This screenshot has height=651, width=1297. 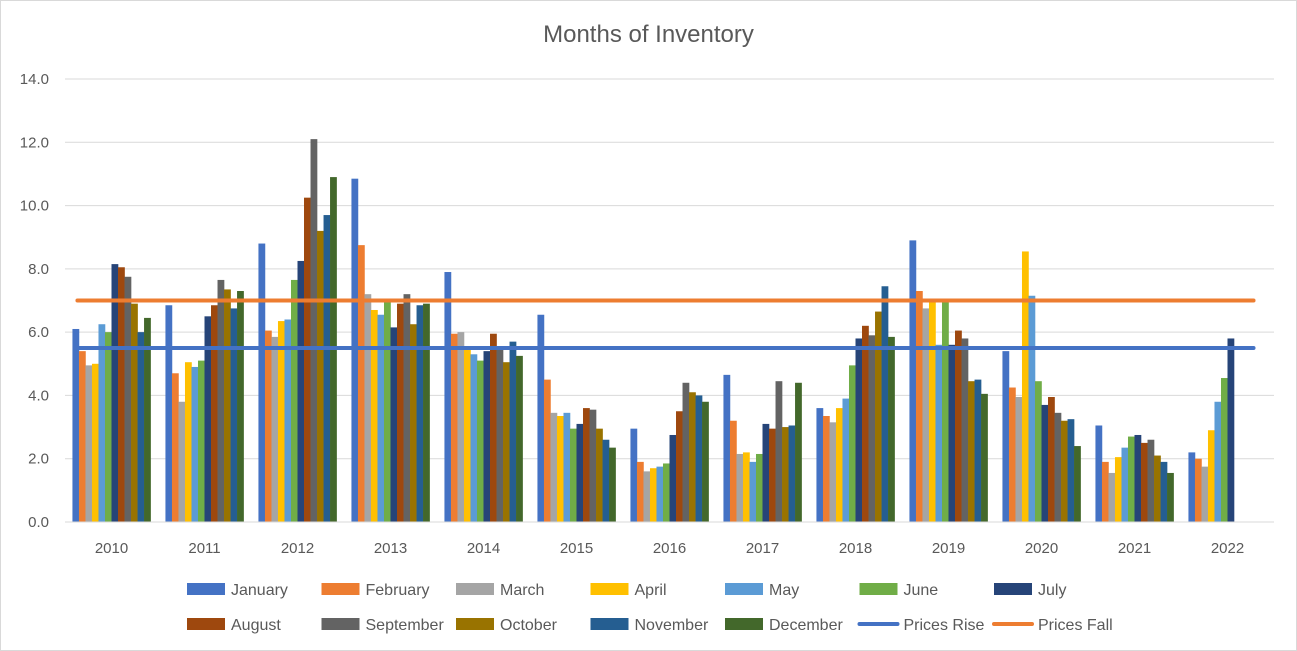 I want to click on bar-september-2011, so click(x=221, y=400).